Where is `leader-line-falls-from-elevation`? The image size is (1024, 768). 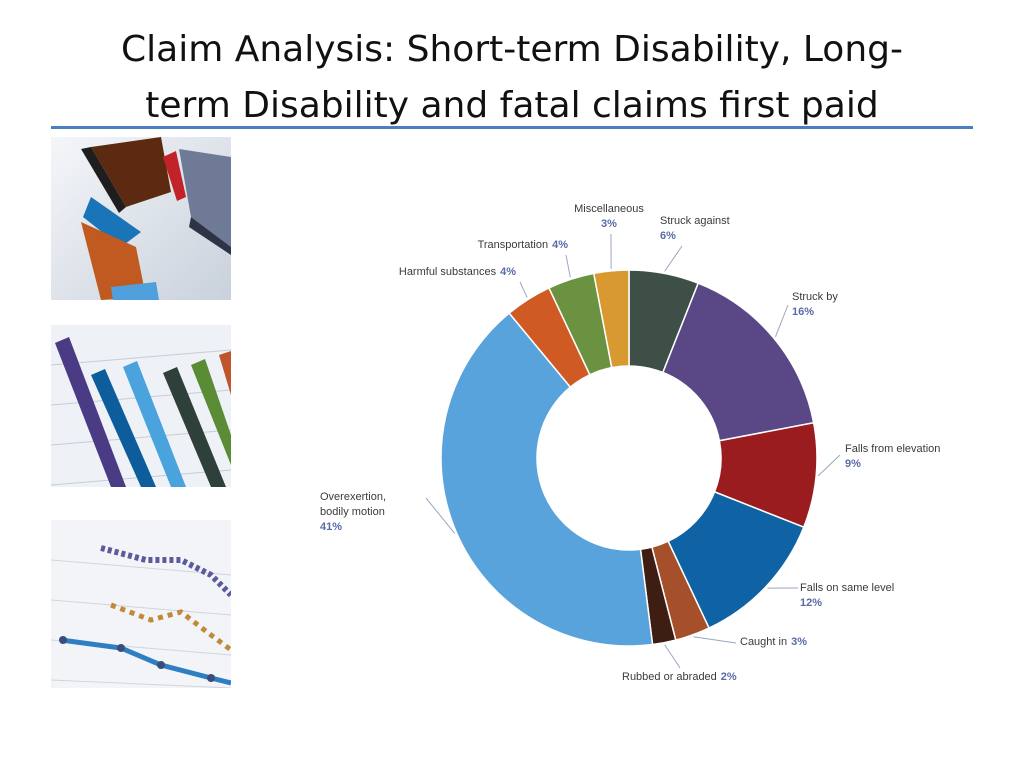
leader-line-falls-from-elevation is located at coordinates (829, 465).